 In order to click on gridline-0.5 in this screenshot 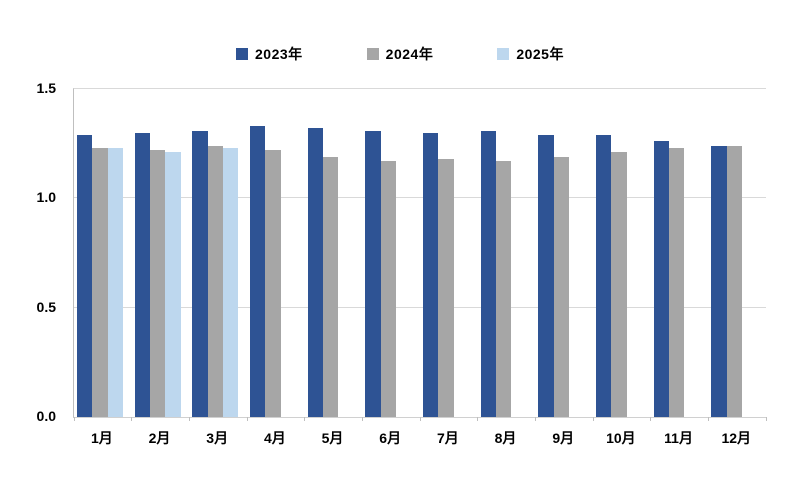, I will do `click(420, 307)`.